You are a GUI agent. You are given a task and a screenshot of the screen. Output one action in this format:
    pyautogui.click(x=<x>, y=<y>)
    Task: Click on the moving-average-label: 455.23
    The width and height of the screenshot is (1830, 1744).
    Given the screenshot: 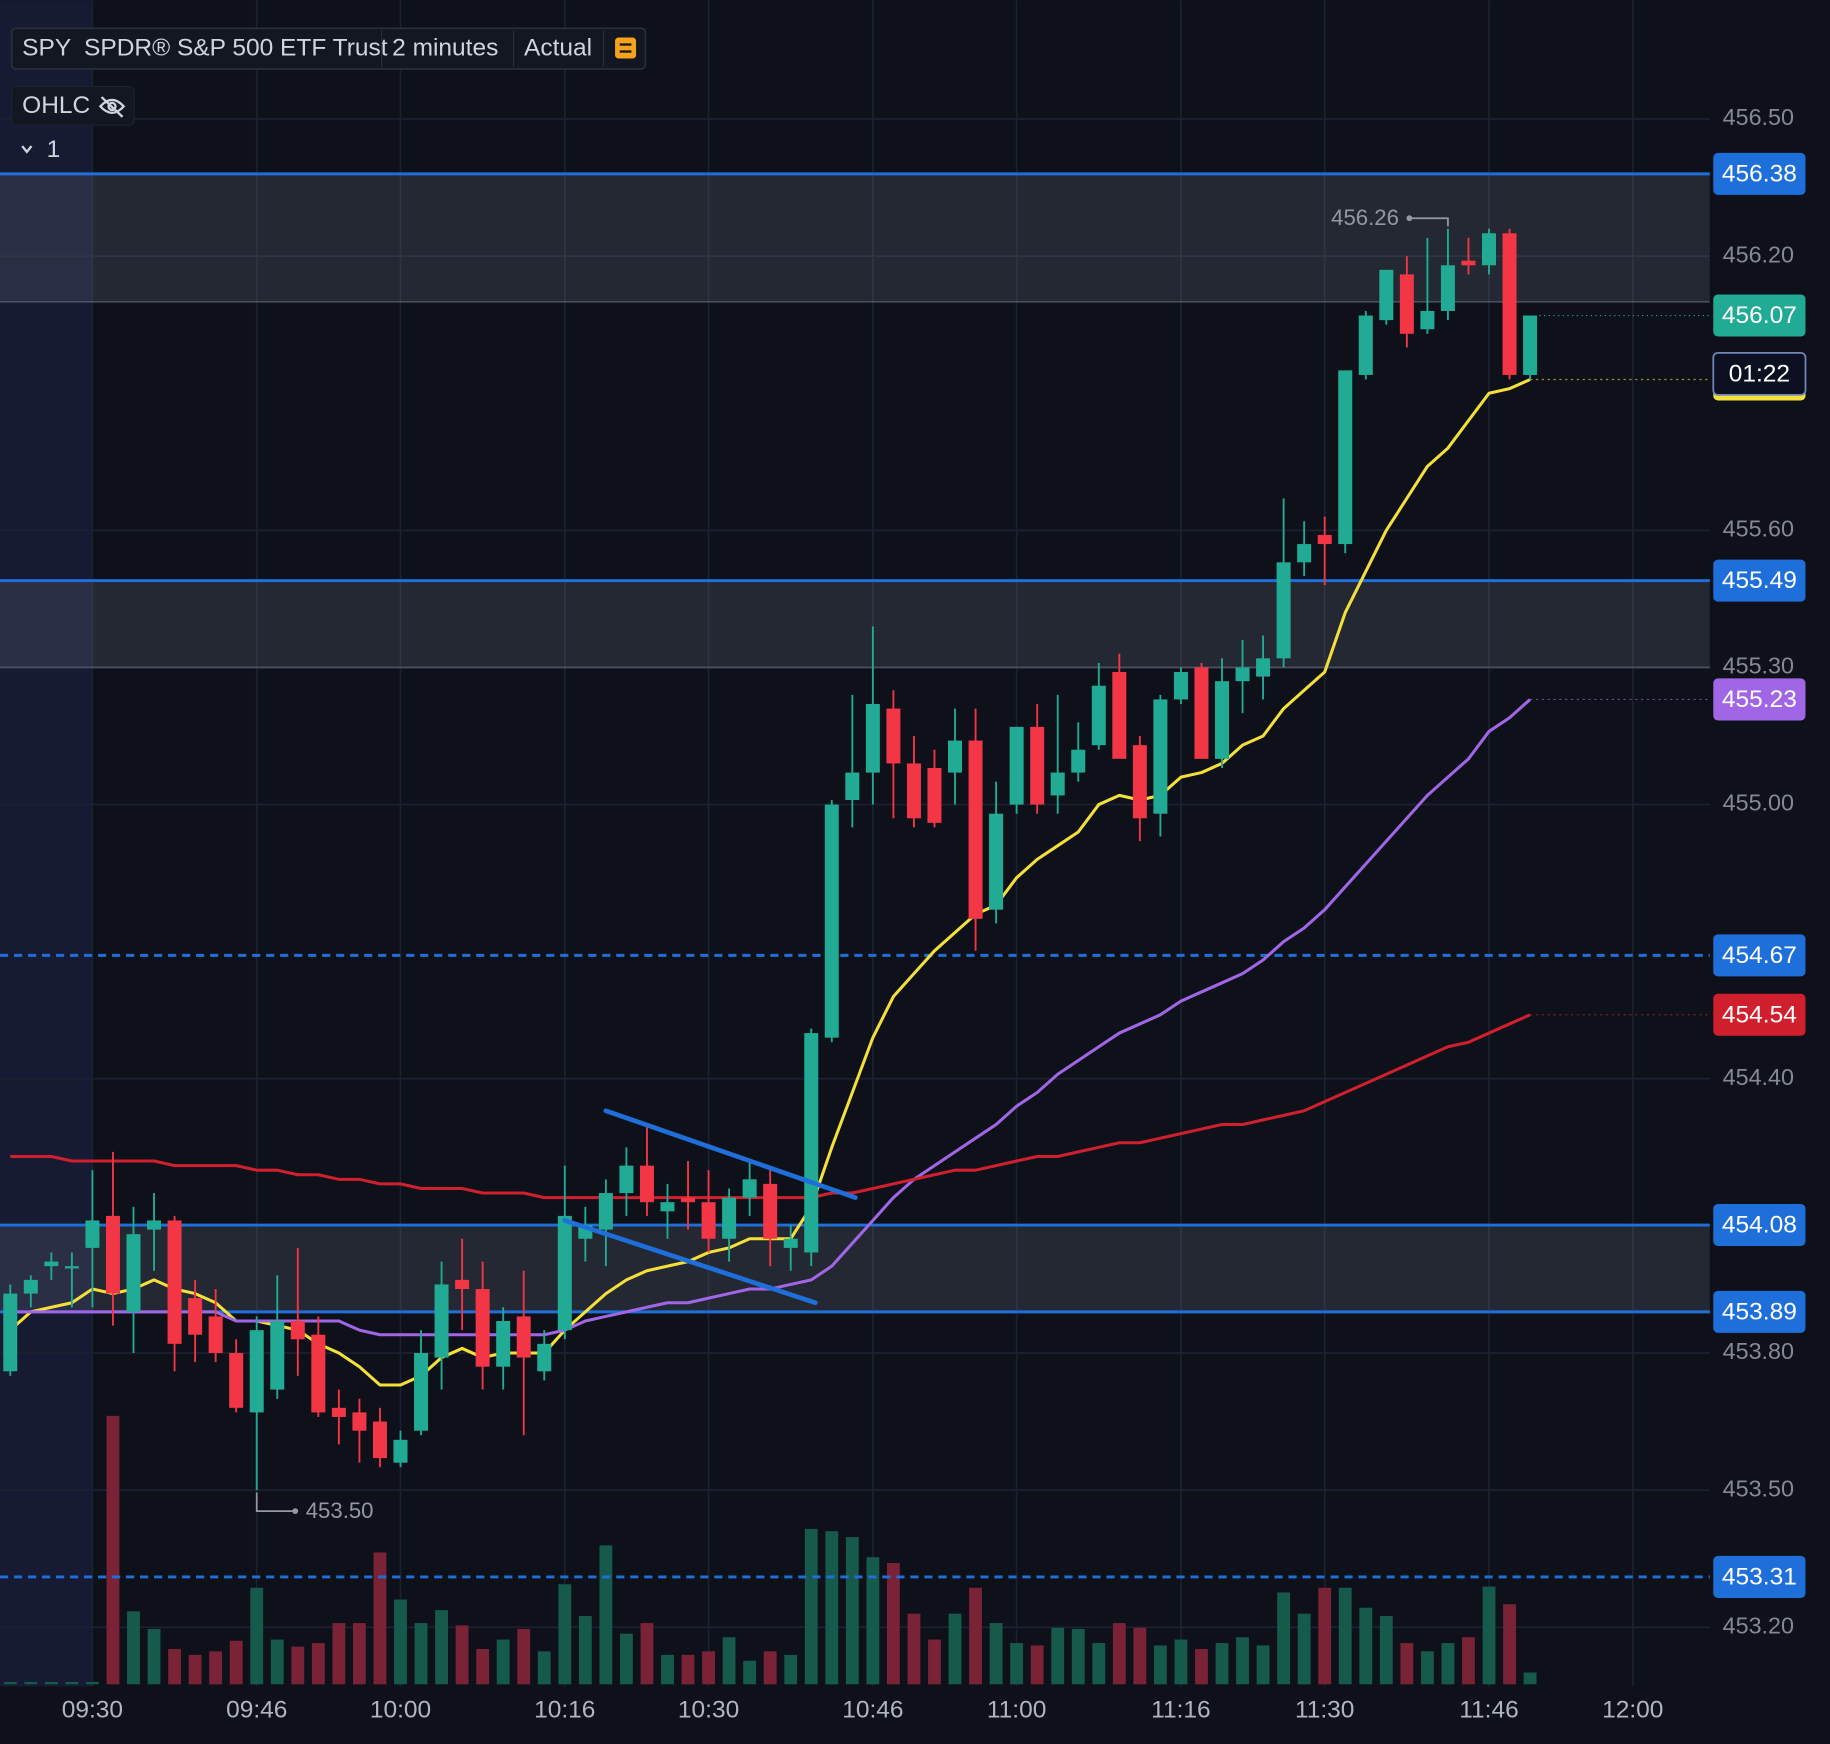 What is the action you would take?
    pyautogui.click(x=1759, y=699)
    